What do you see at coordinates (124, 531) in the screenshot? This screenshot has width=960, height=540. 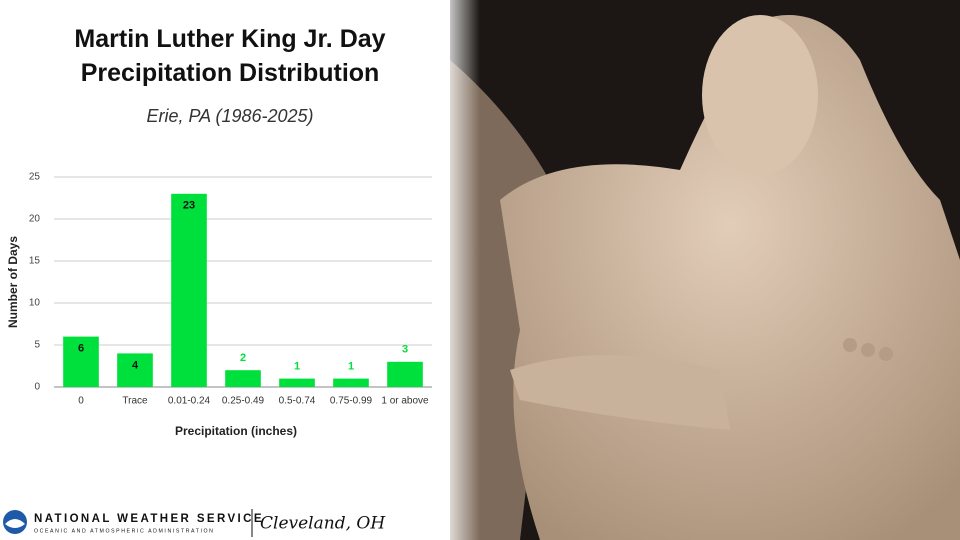 I see `subagency: OCEANIC AND ATMOSPHERIC ADMINISTRATION` at bounding box center [124, 531].